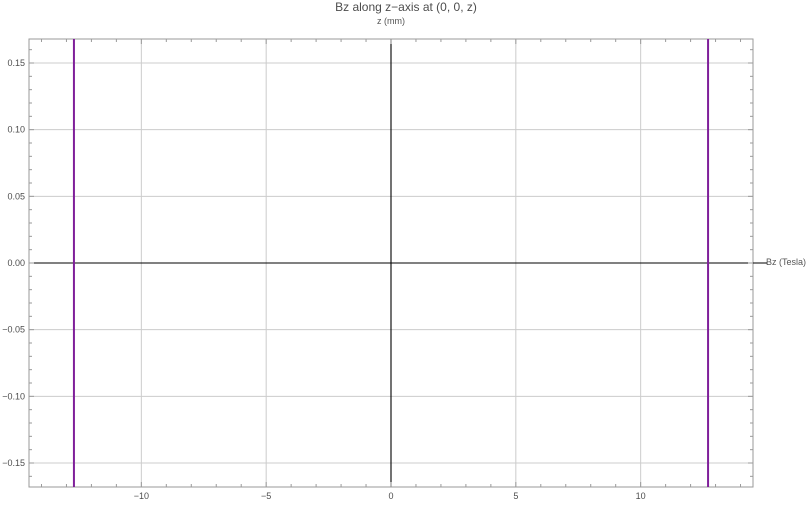  Describe the element at coordinates (16, 63) in the screenshot. I see `y-tick-label: 0.15` at that location.